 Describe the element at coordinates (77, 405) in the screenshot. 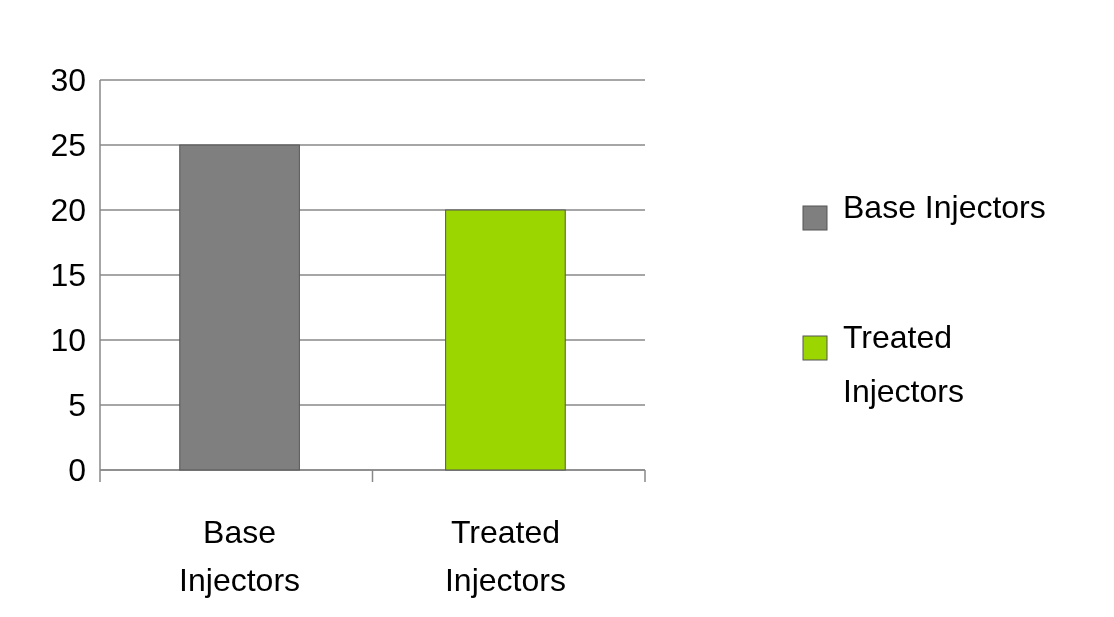

I see `y-tick-label: 5` at that location.